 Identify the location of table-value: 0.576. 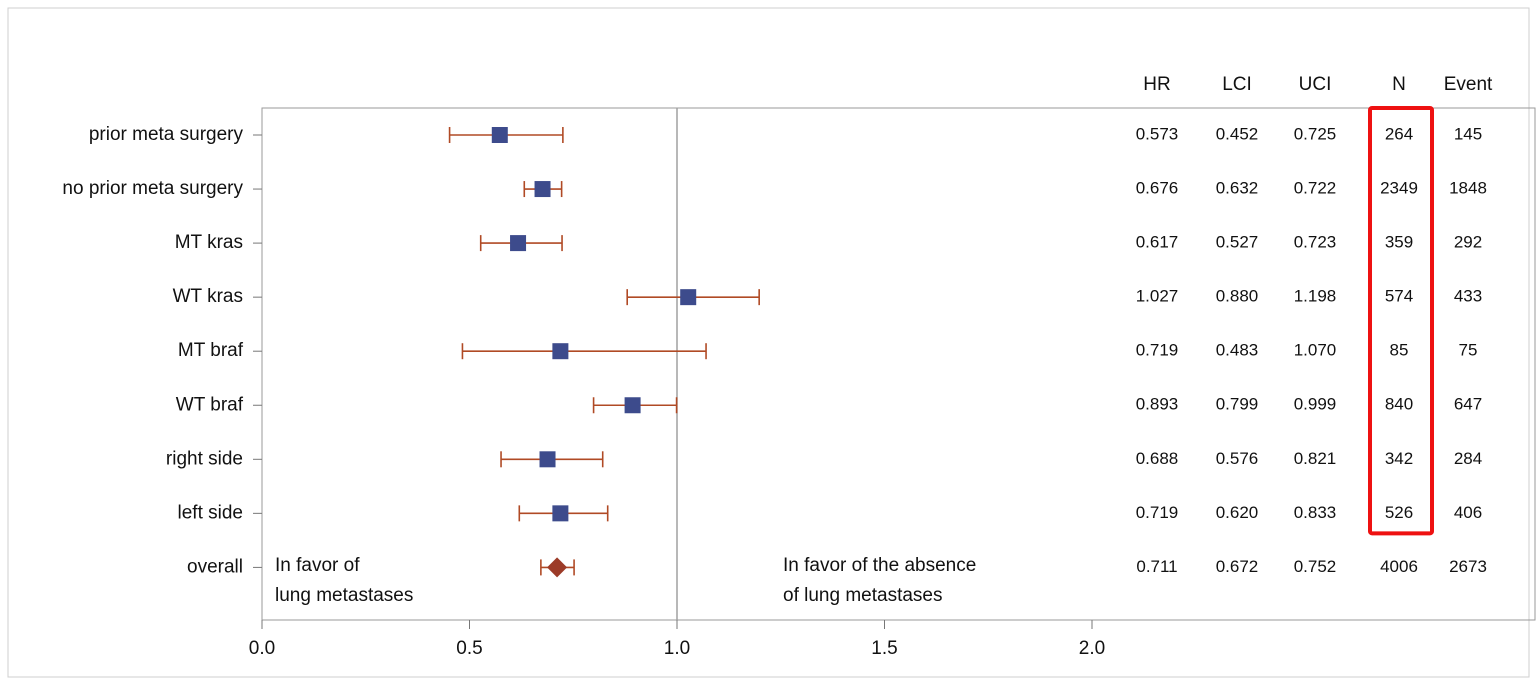
(1237, 458).